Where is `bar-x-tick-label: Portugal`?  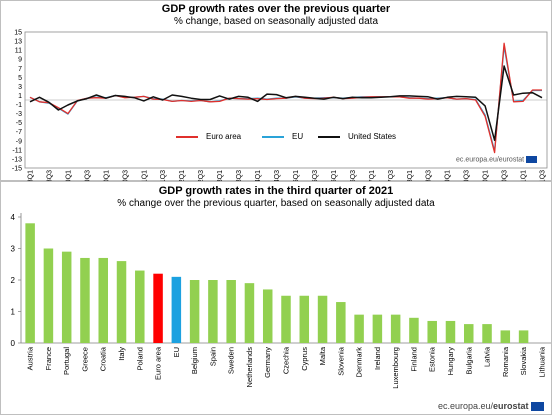 bar-x-tick-label: Portugal is located at coordinates (66, 361).